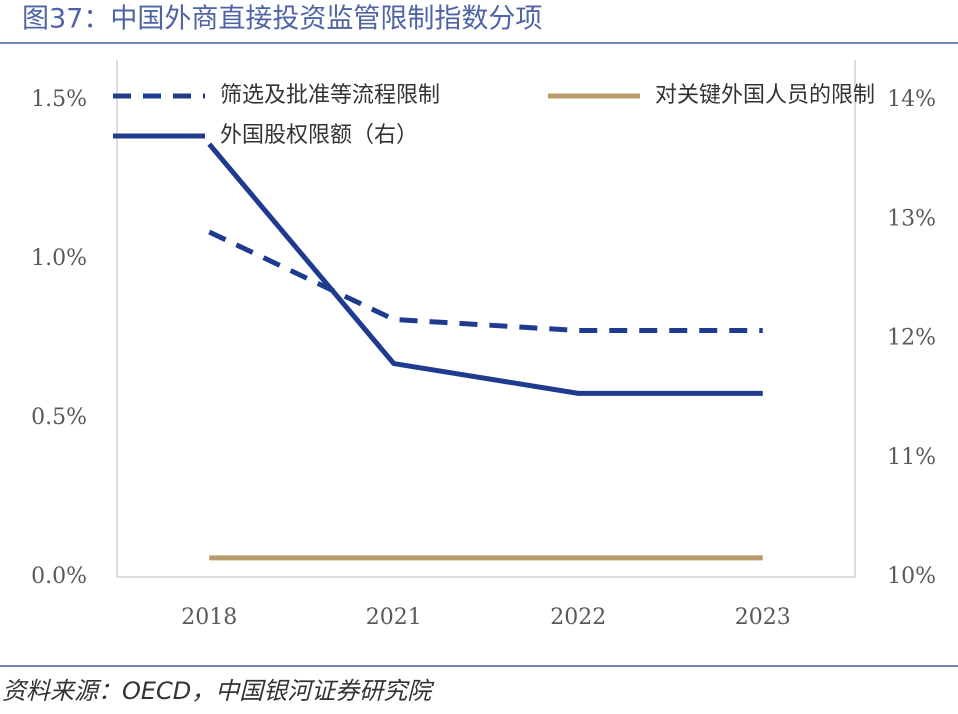  I want to click on y-tick-label: 0.0%, so click(59, 576).